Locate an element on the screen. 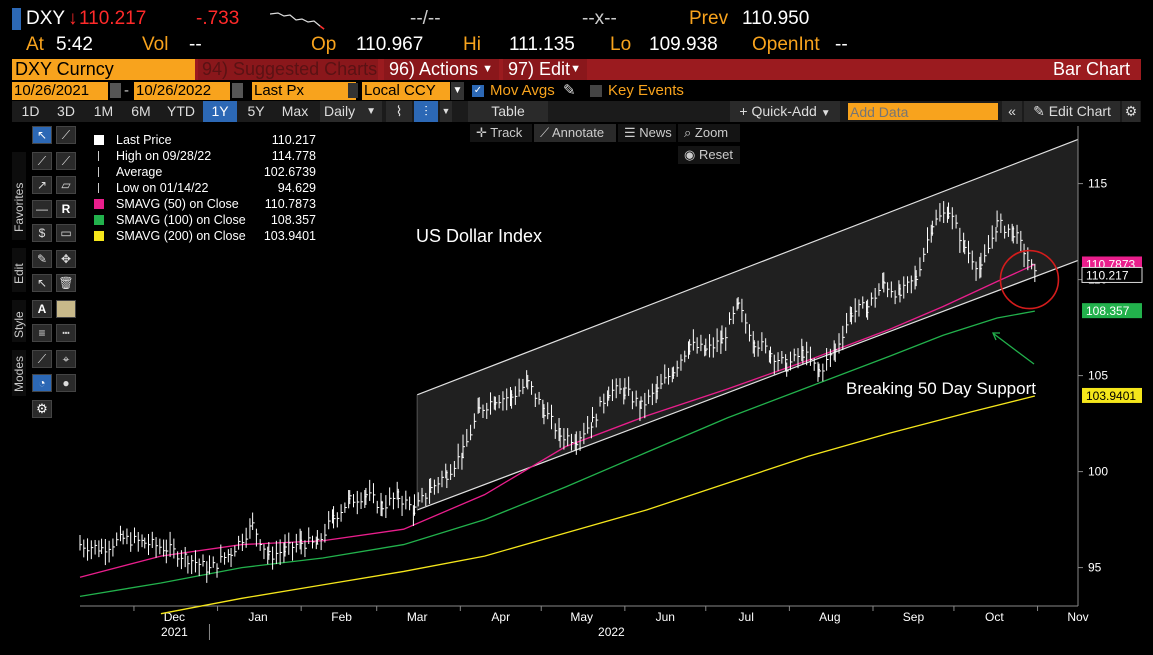  y-value-badge-label: 103.9401 is located at coordinates (1111, 396).